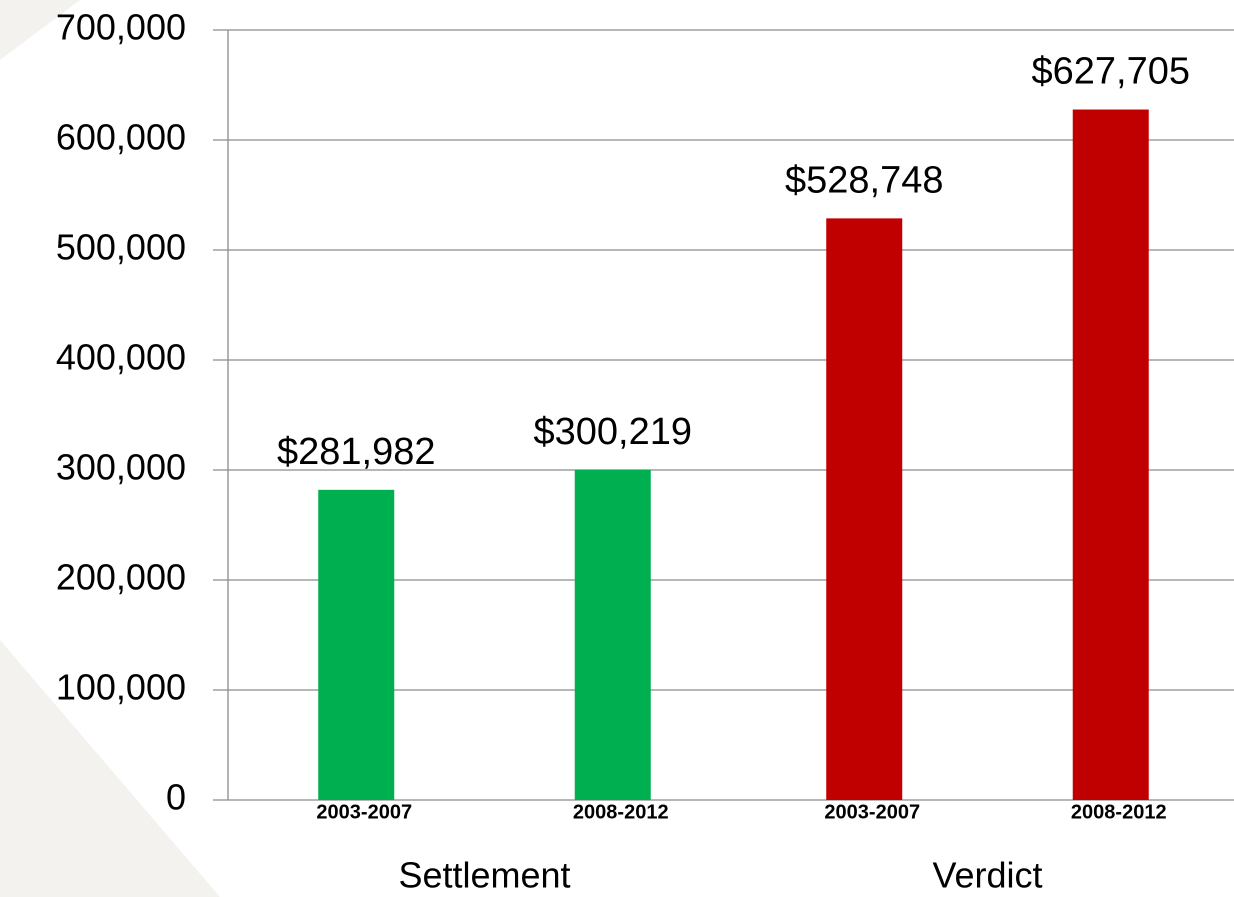 The image size is (1234, 897). Describe the element at coordinates (864, 180) in the screenshot. I see `value-label: $528,748` at that location.